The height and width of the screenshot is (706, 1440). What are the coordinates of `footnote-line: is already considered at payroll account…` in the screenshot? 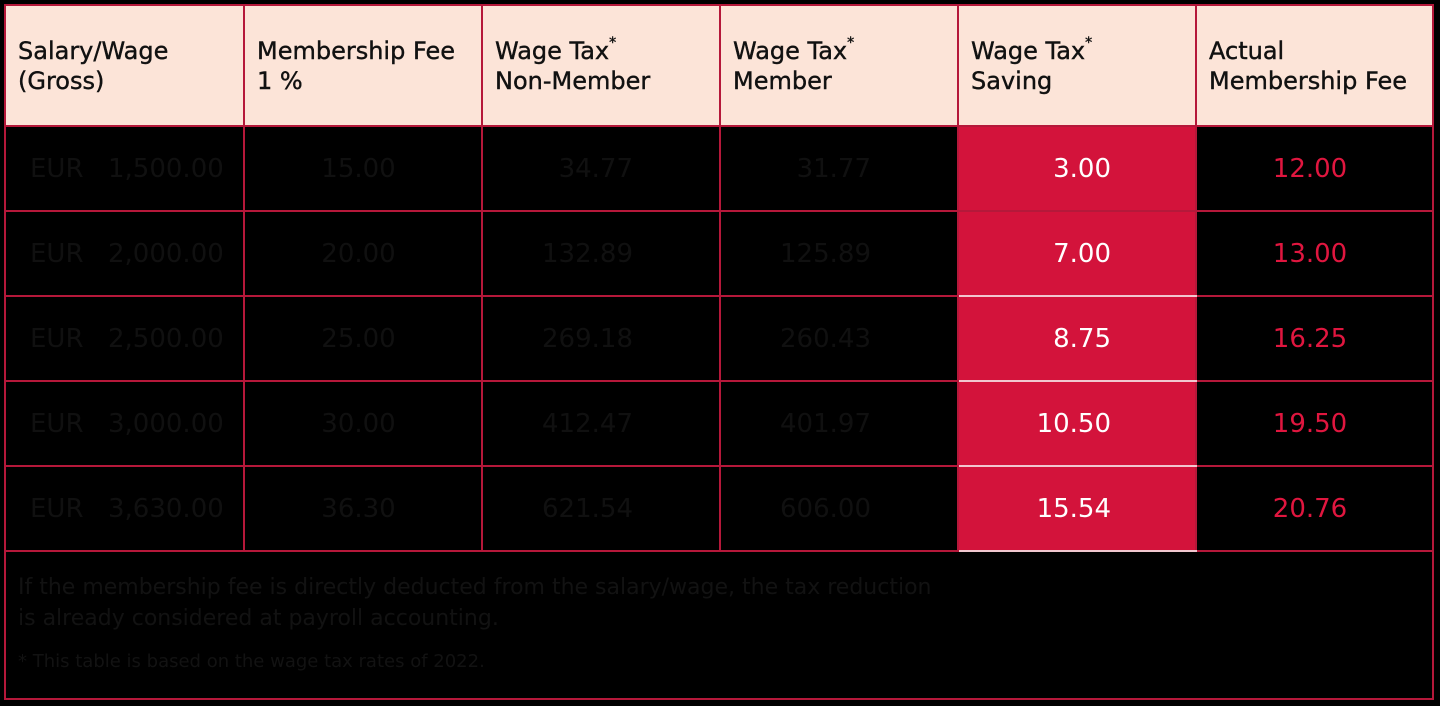 It's located at (258, 618).